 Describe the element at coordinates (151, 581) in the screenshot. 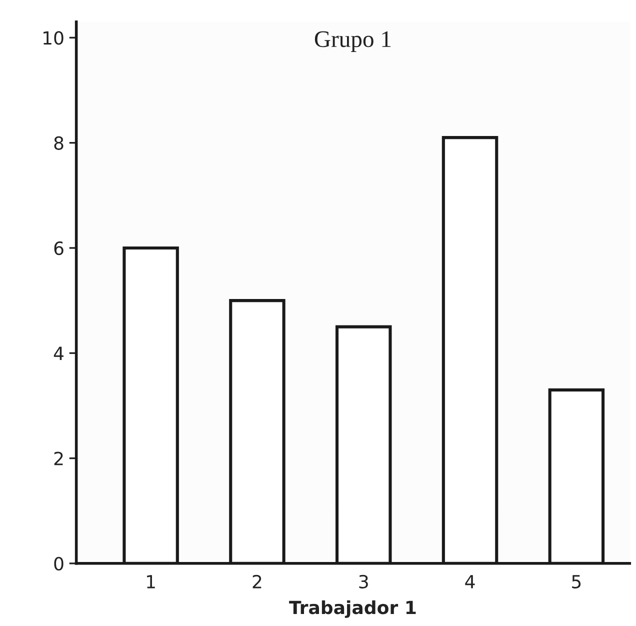

I see `x-tick-label: 1` at that location.